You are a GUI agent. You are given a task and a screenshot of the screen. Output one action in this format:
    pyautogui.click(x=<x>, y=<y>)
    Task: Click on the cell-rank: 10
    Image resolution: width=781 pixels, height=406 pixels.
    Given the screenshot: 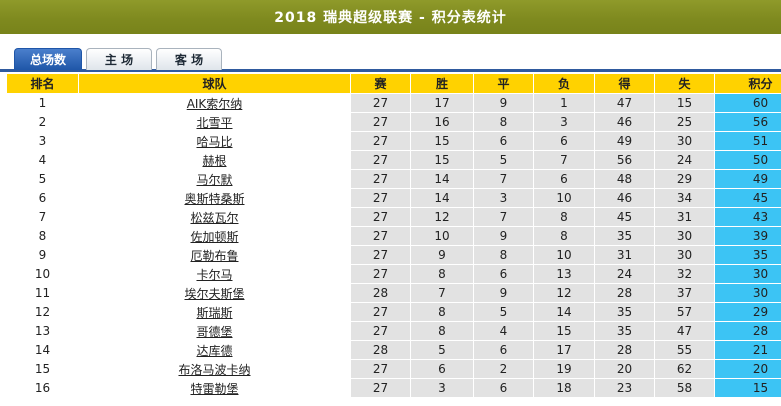 What is the action you would take?
    pyautogui.click(x=42, y=274)
    